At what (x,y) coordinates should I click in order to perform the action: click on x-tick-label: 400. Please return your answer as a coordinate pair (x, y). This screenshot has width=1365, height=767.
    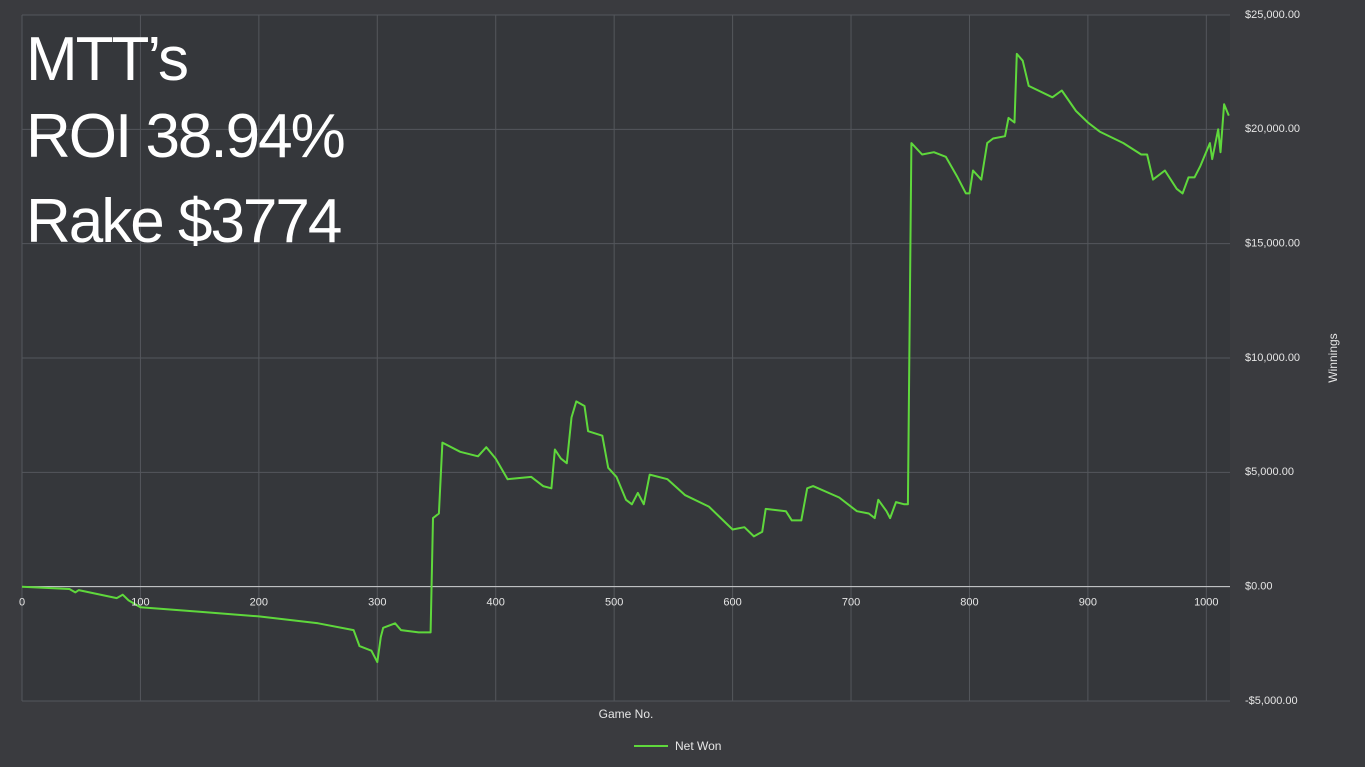
    Looking at the image, I should click on (496, 603).